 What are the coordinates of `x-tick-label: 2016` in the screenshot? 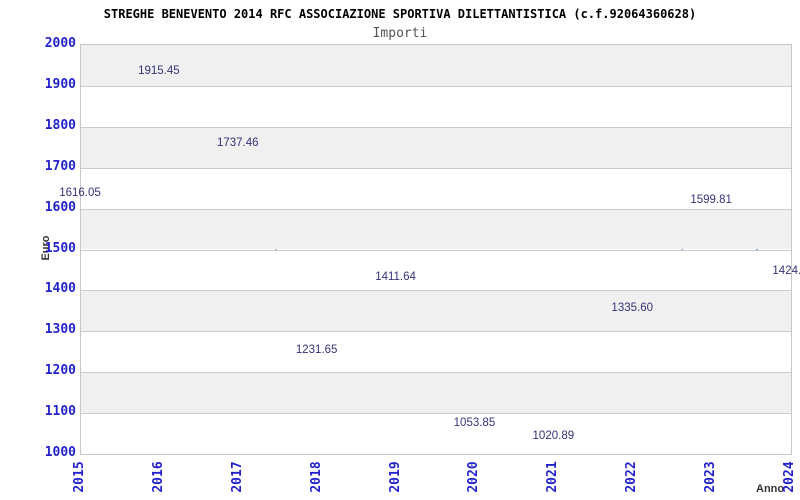 It's located at (158, 477).